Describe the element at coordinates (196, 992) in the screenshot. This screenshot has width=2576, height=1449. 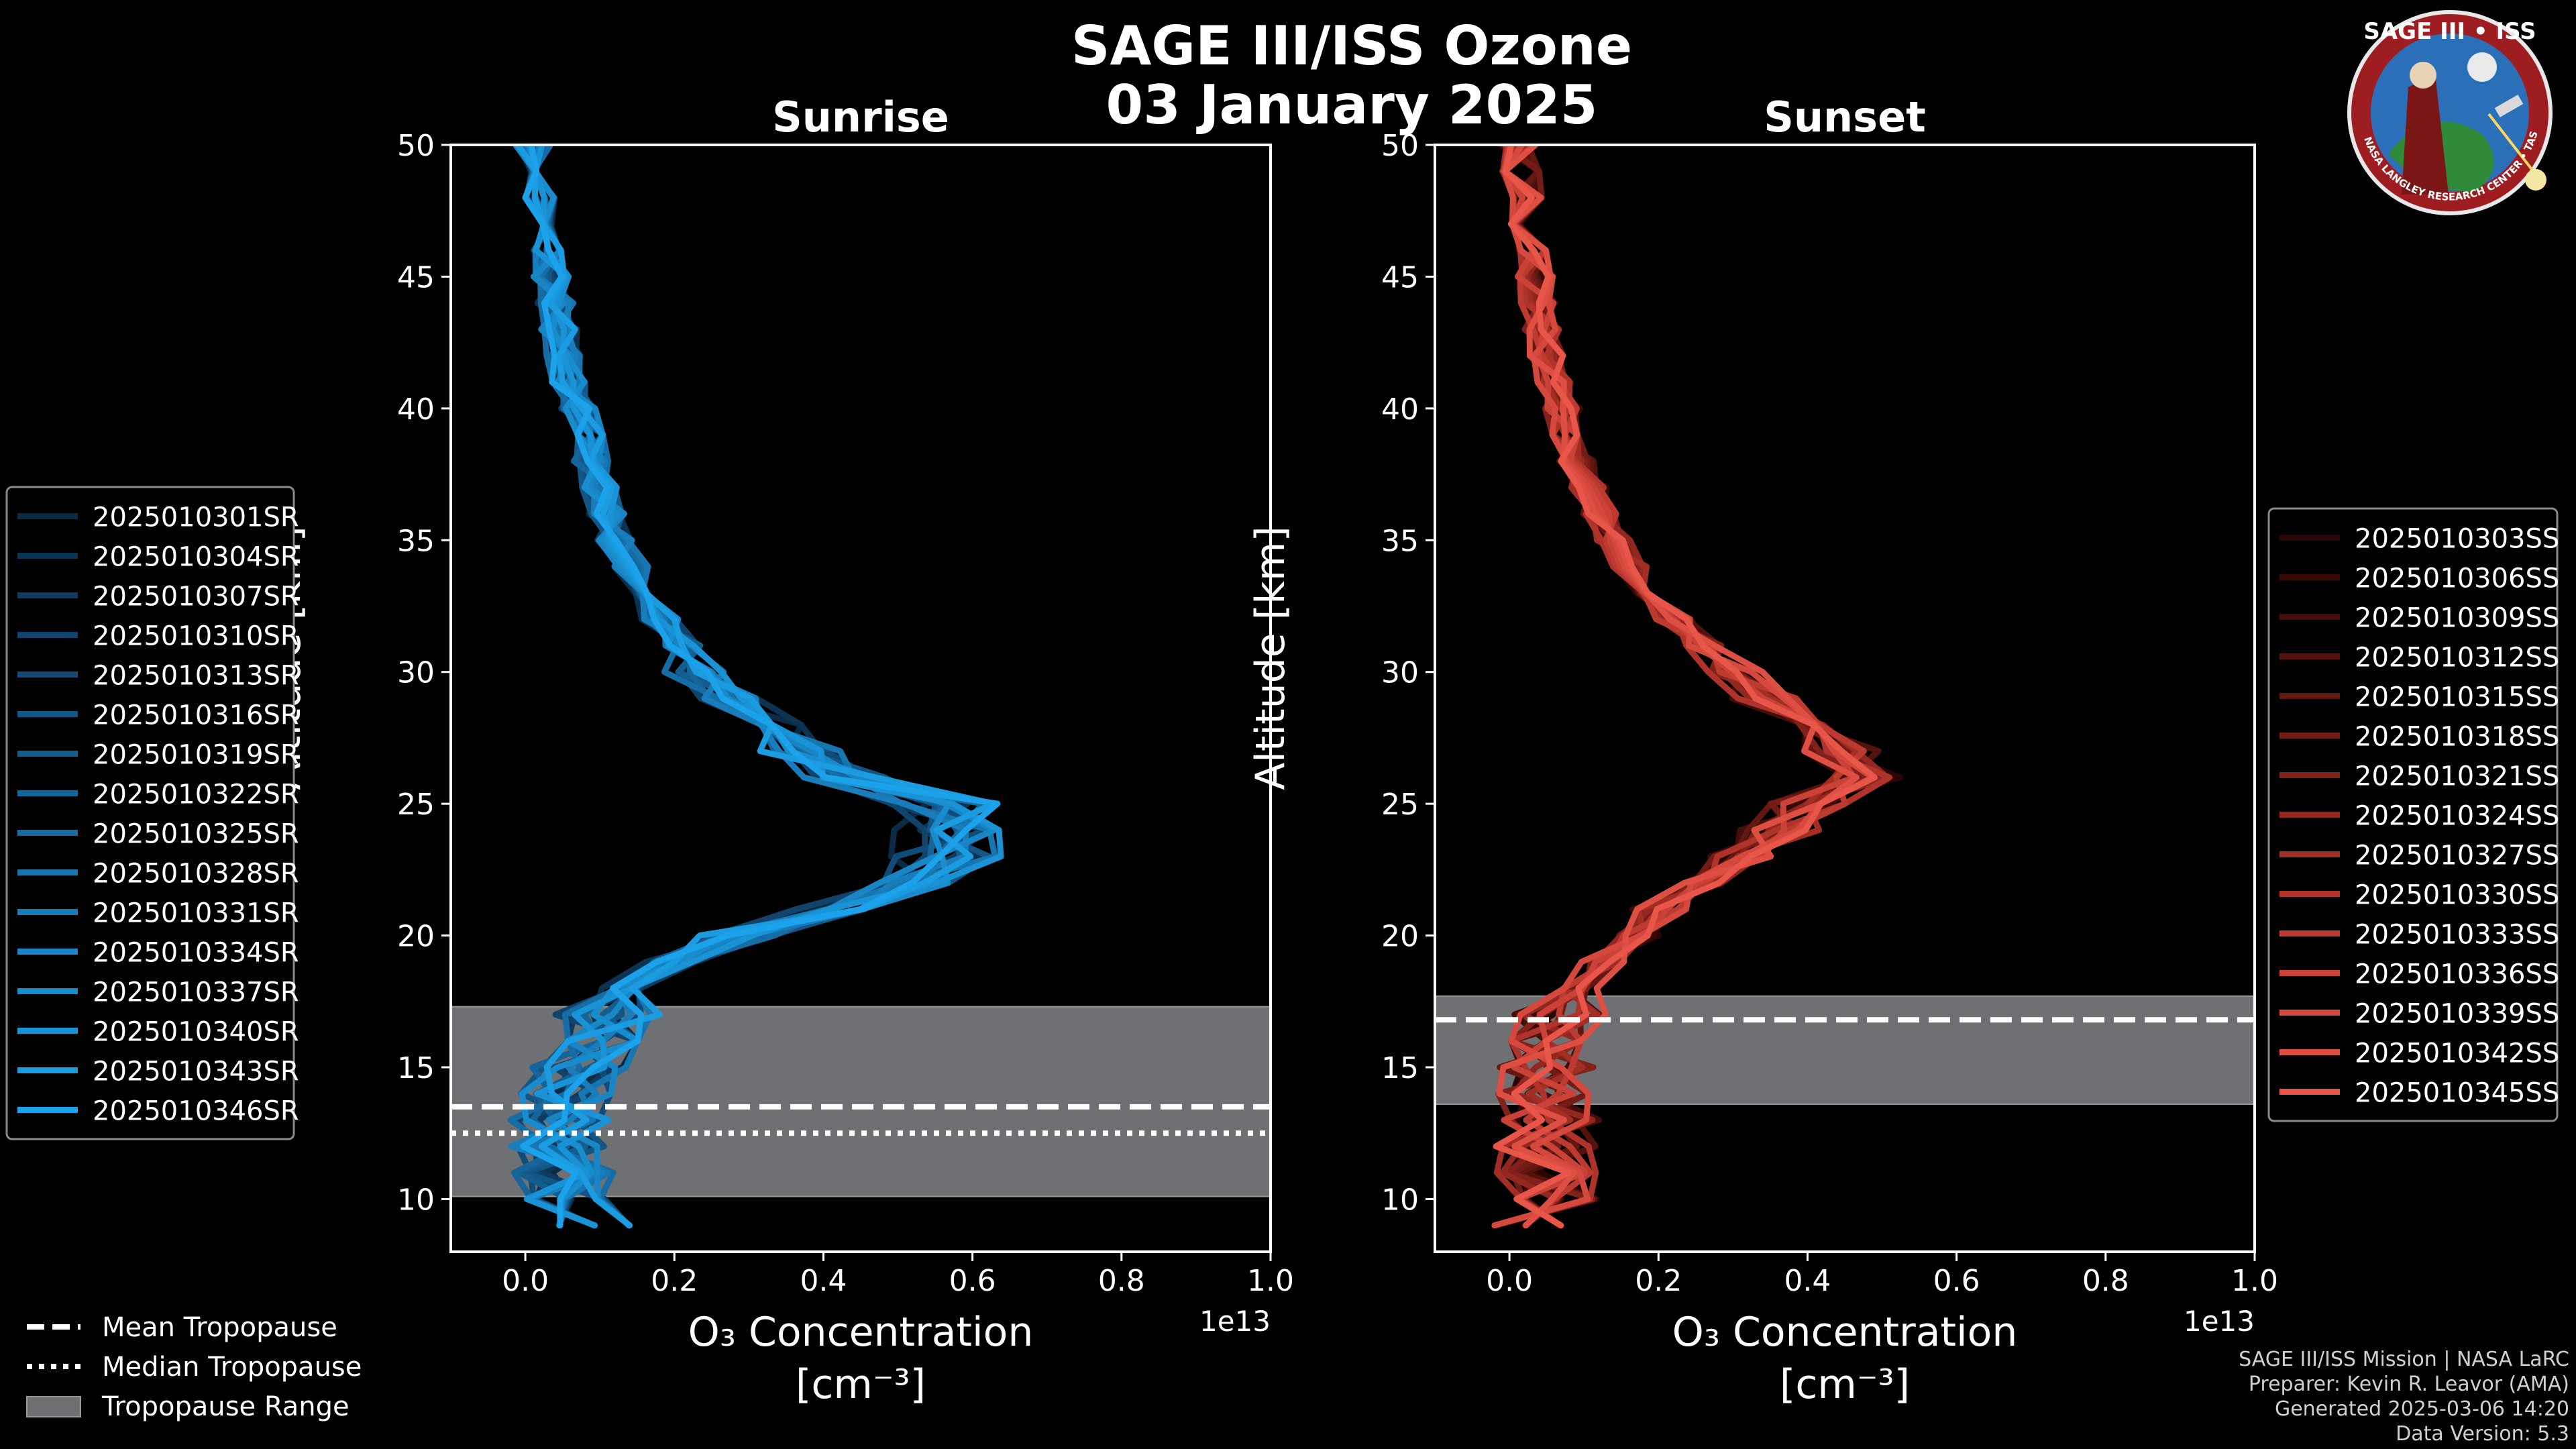
I see `legend-label: 2025010337SR` at that location.